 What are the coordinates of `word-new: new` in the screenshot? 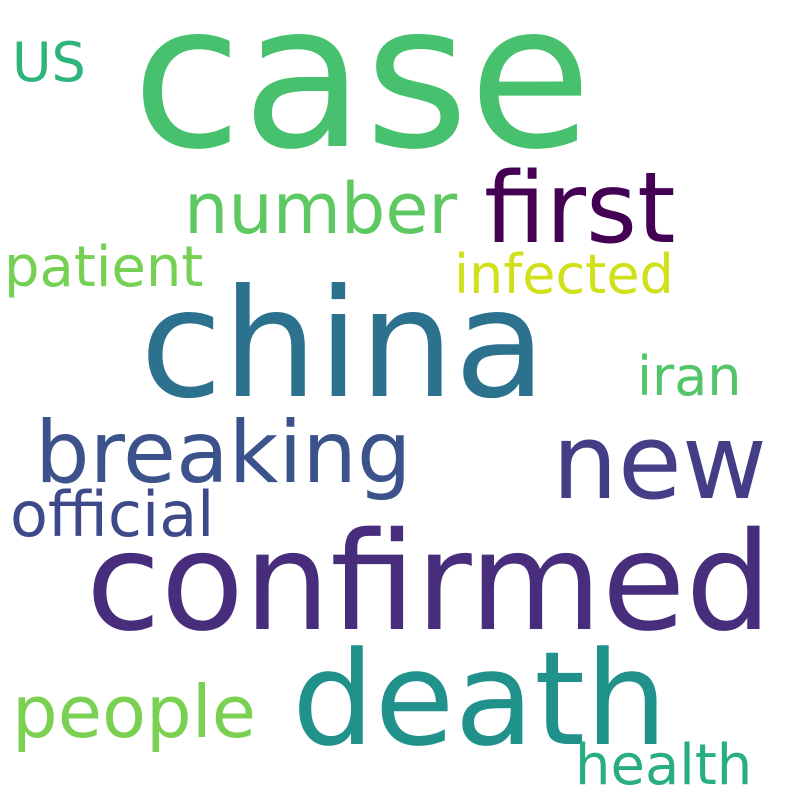 It's located at (659, 462).